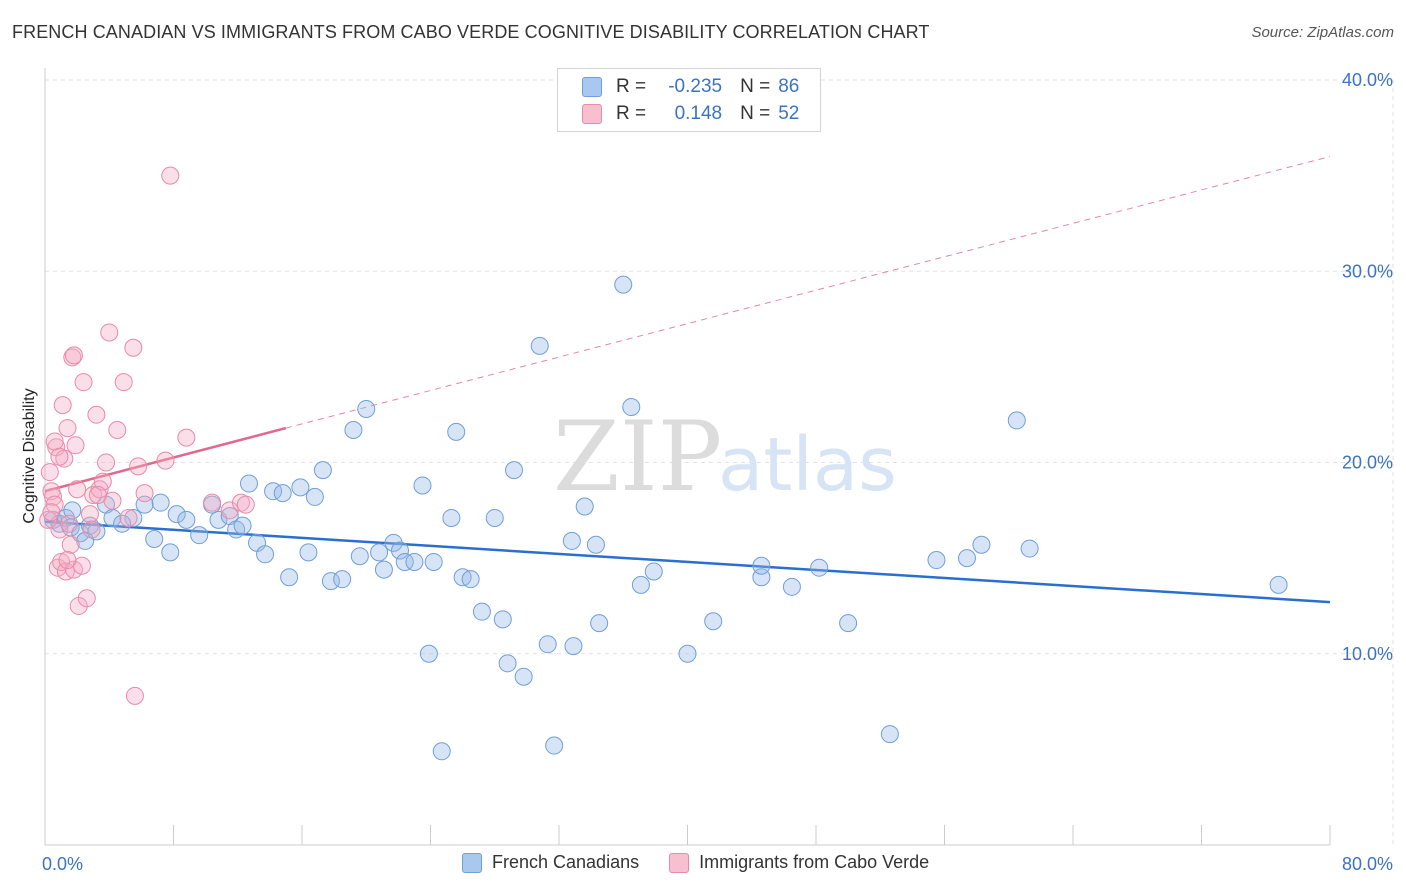  I want to click on stats-row-french-canadians: R = -0.235 N = 86, so click(690, 87).